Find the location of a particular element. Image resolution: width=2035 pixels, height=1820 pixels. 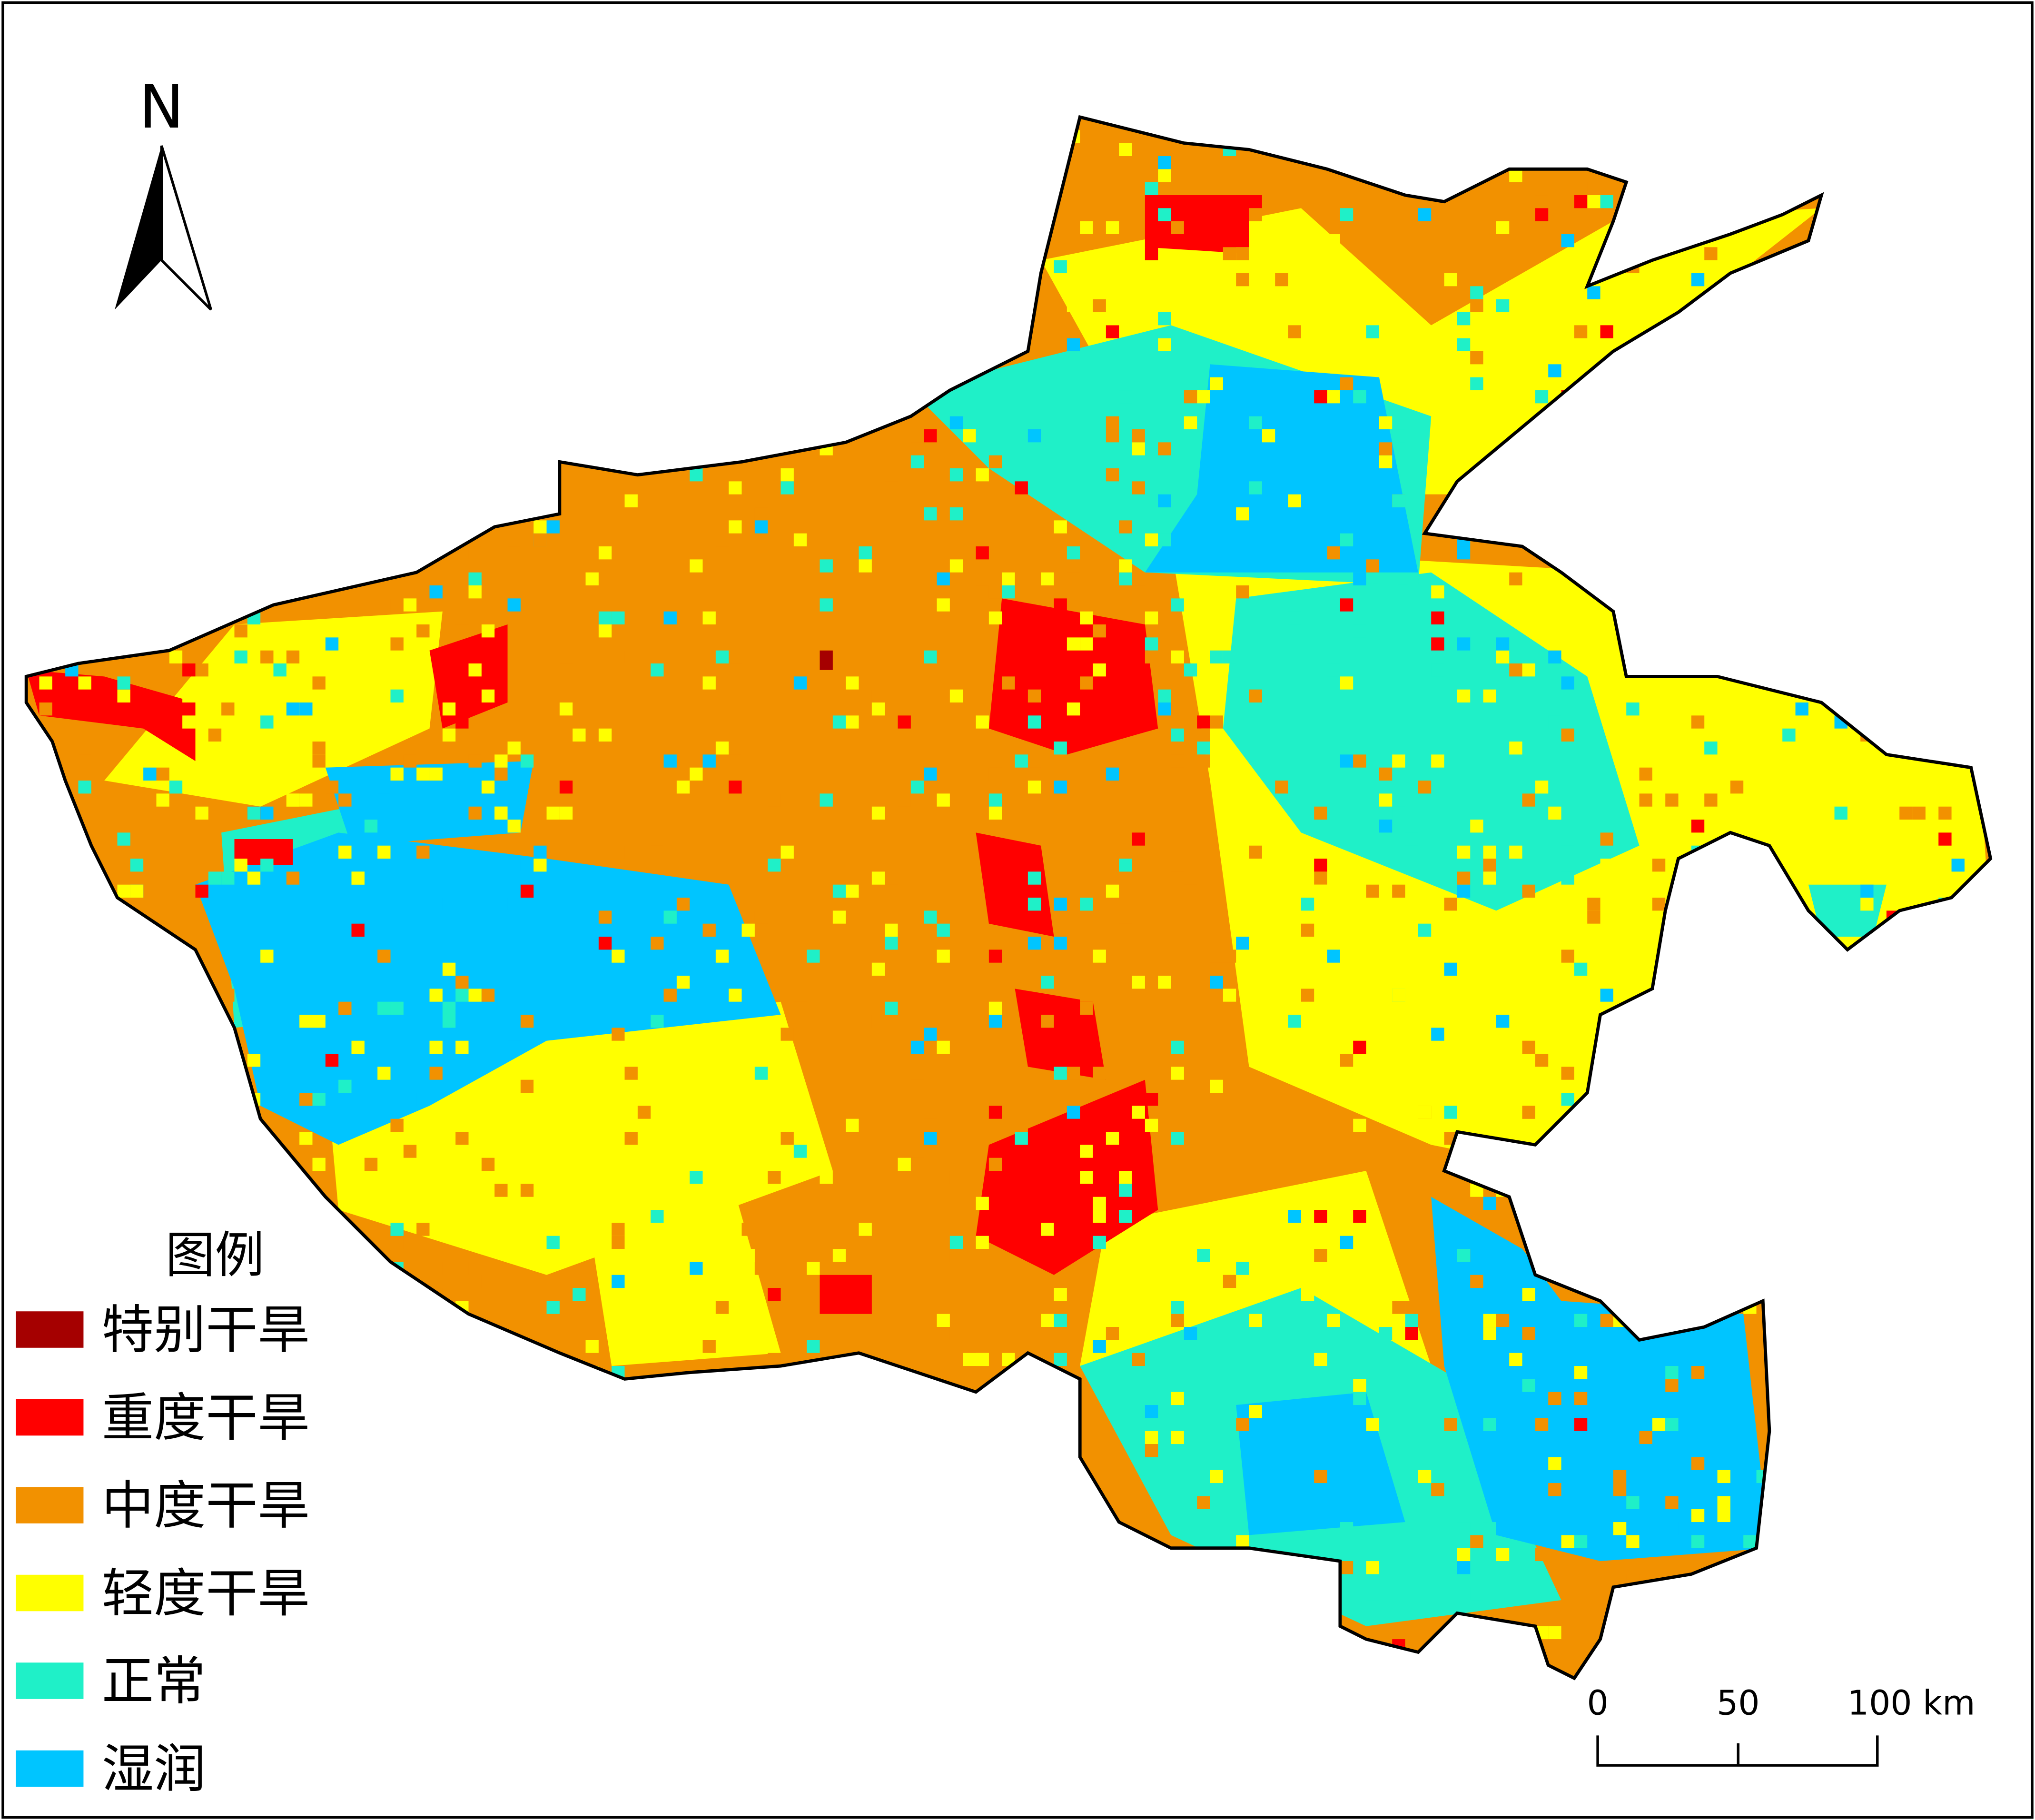

north-arrow-right is located at coordinates (186, 228).